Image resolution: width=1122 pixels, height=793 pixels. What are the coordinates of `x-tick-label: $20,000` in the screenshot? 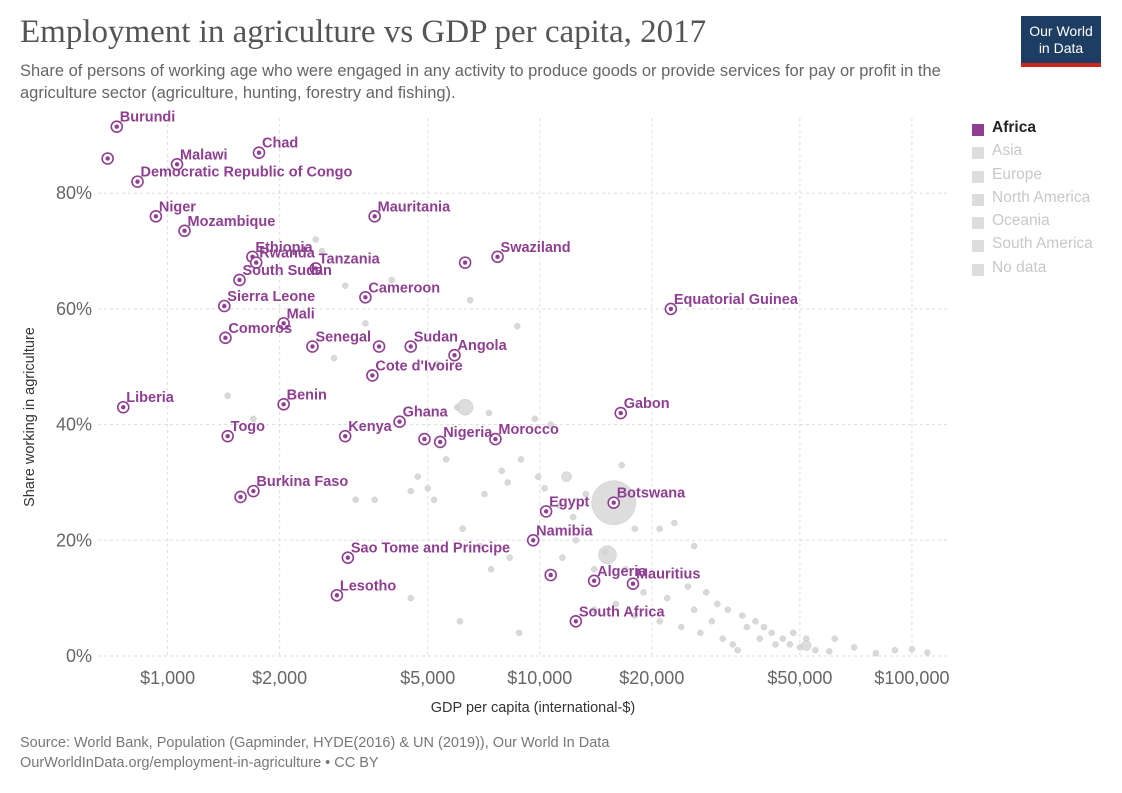 It's located at (651, 678).